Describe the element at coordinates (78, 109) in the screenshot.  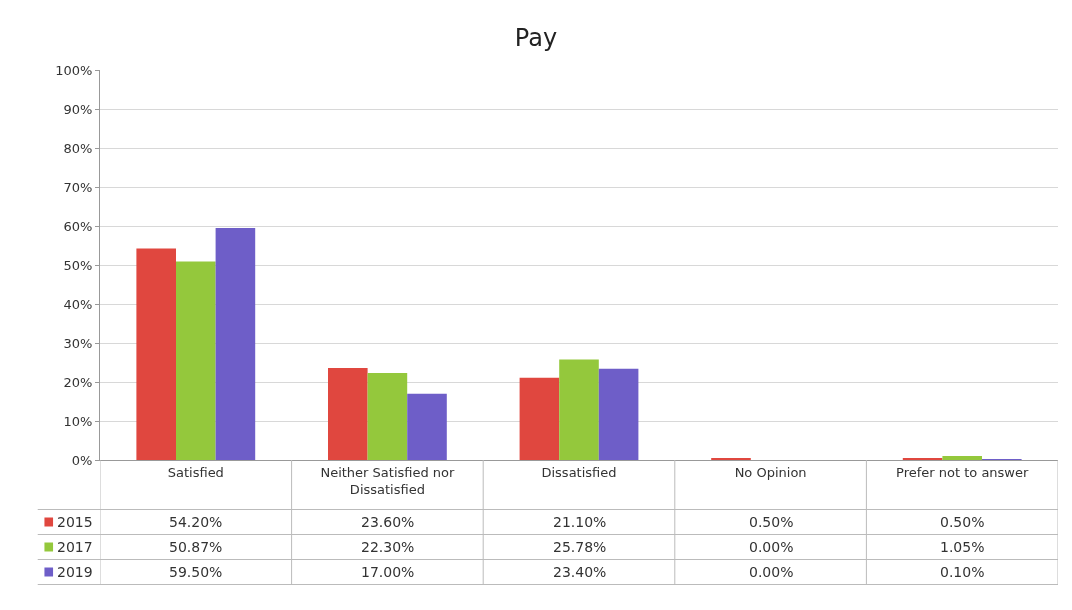
I see `y-tick-label: 90%` at that location.